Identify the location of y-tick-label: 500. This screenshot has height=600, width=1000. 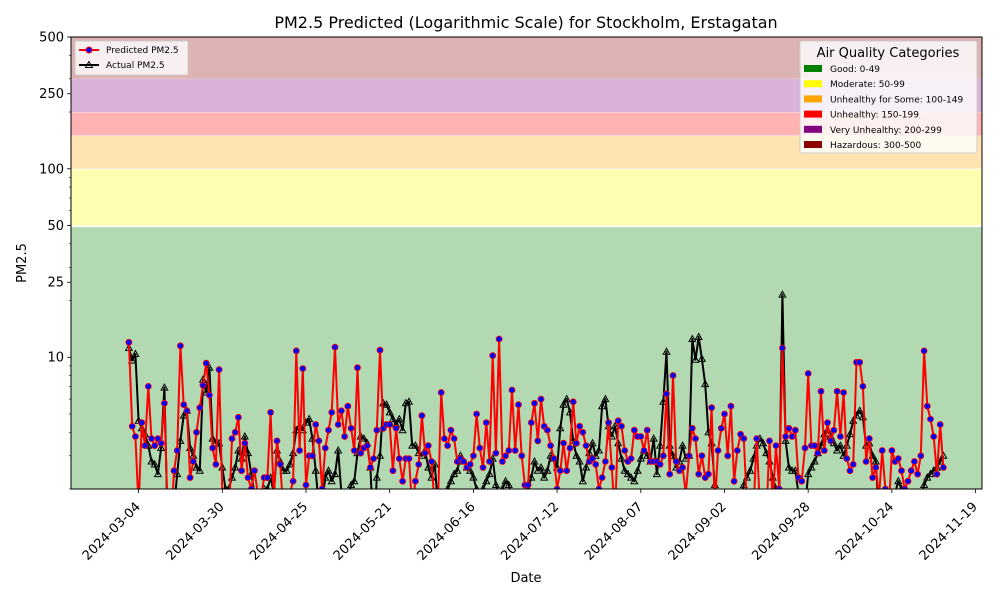
(51, 38).